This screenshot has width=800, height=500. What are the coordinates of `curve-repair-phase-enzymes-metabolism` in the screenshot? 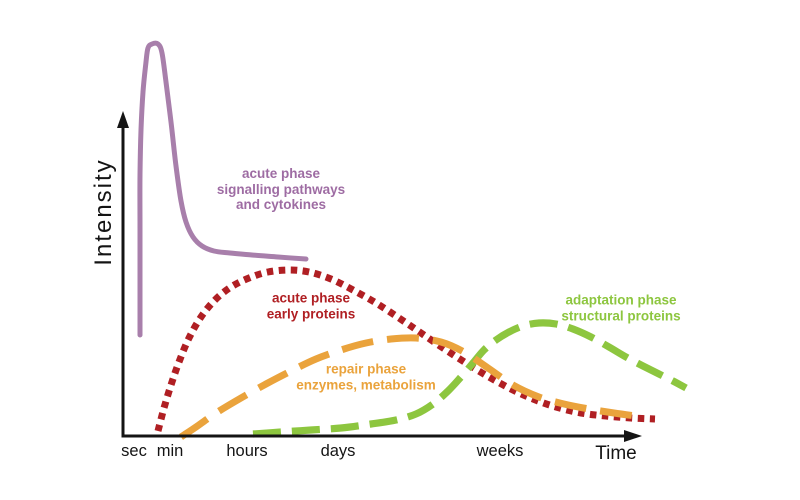 It's located at (408, 387).